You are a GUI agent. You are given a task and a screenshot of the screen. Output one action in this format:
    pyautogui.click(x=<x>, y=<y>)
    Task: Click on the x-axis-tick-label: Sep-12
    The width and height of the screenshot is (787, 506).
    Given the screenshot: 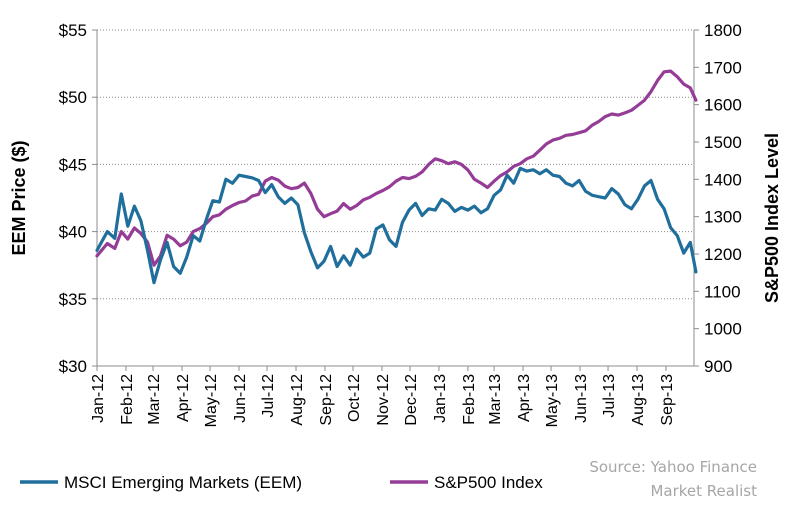 What is the action you would take?
    pyautogui.click(x=326, y=400)
    